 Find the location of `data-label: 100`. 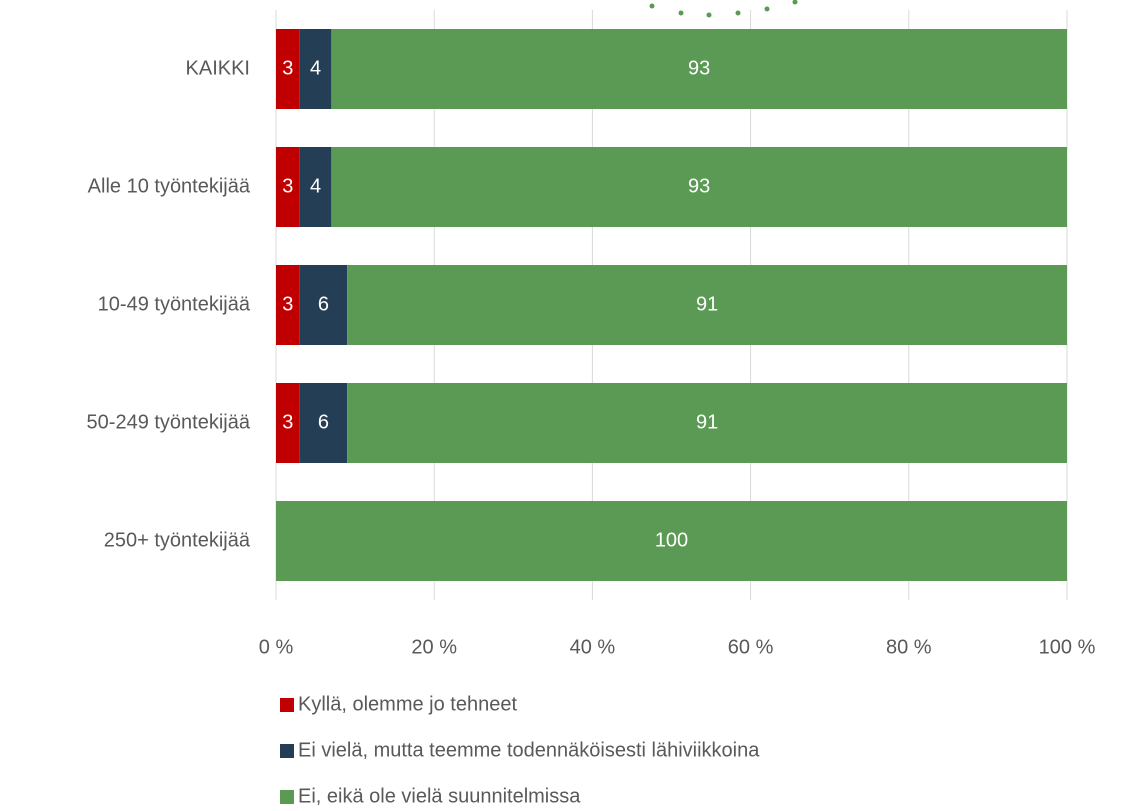

data-label: 100 is located at coordinates (671, 540).